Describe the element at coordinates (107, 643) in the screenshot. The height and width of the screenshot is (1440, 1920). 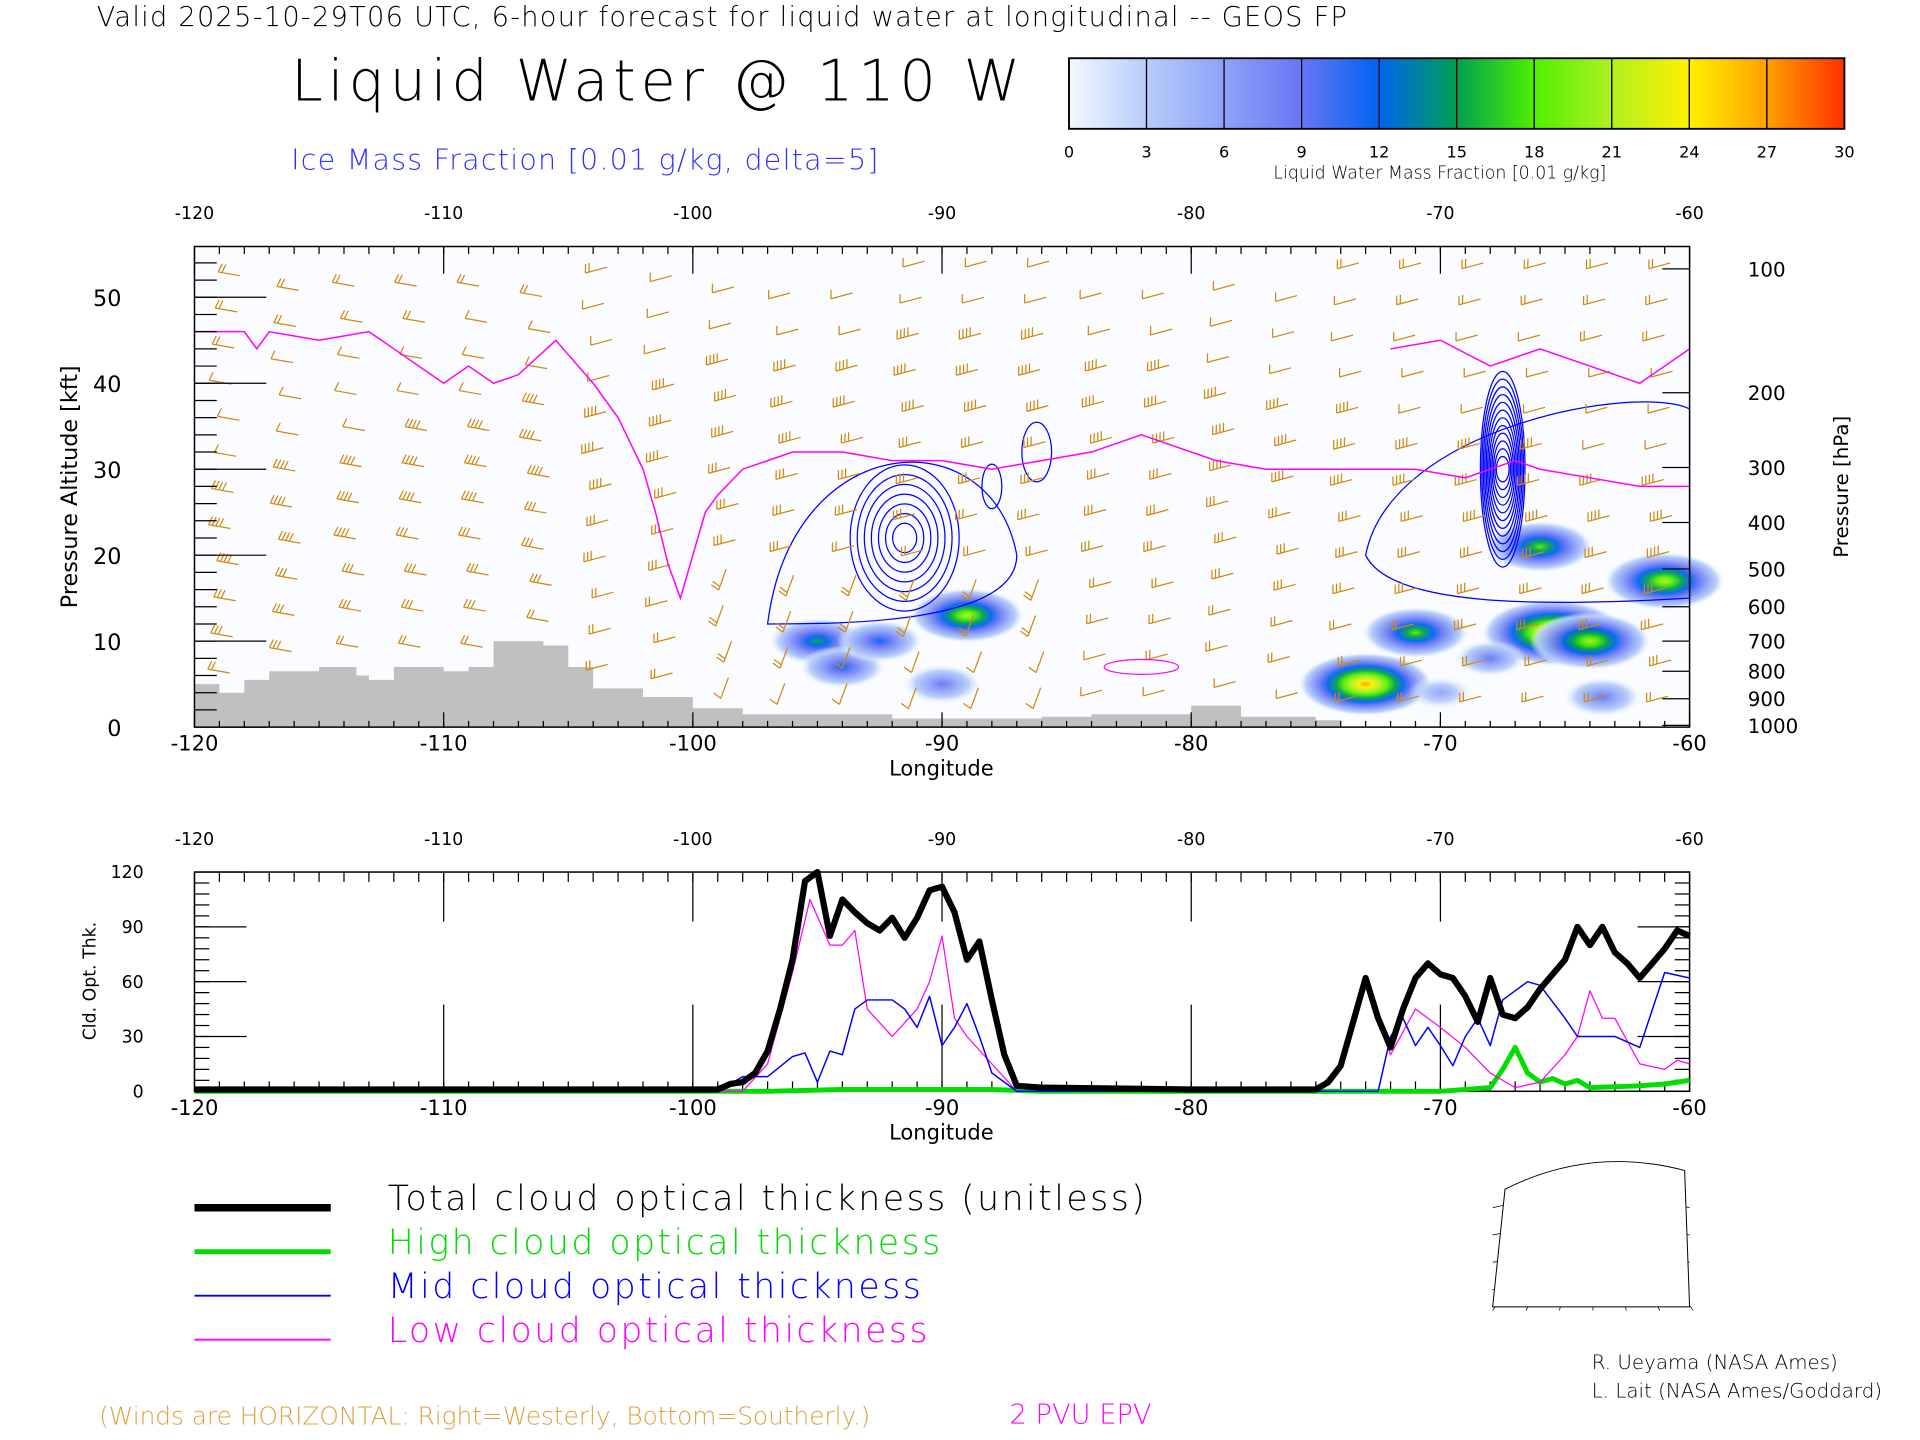
I see `y-tick-label: 10` at that location.